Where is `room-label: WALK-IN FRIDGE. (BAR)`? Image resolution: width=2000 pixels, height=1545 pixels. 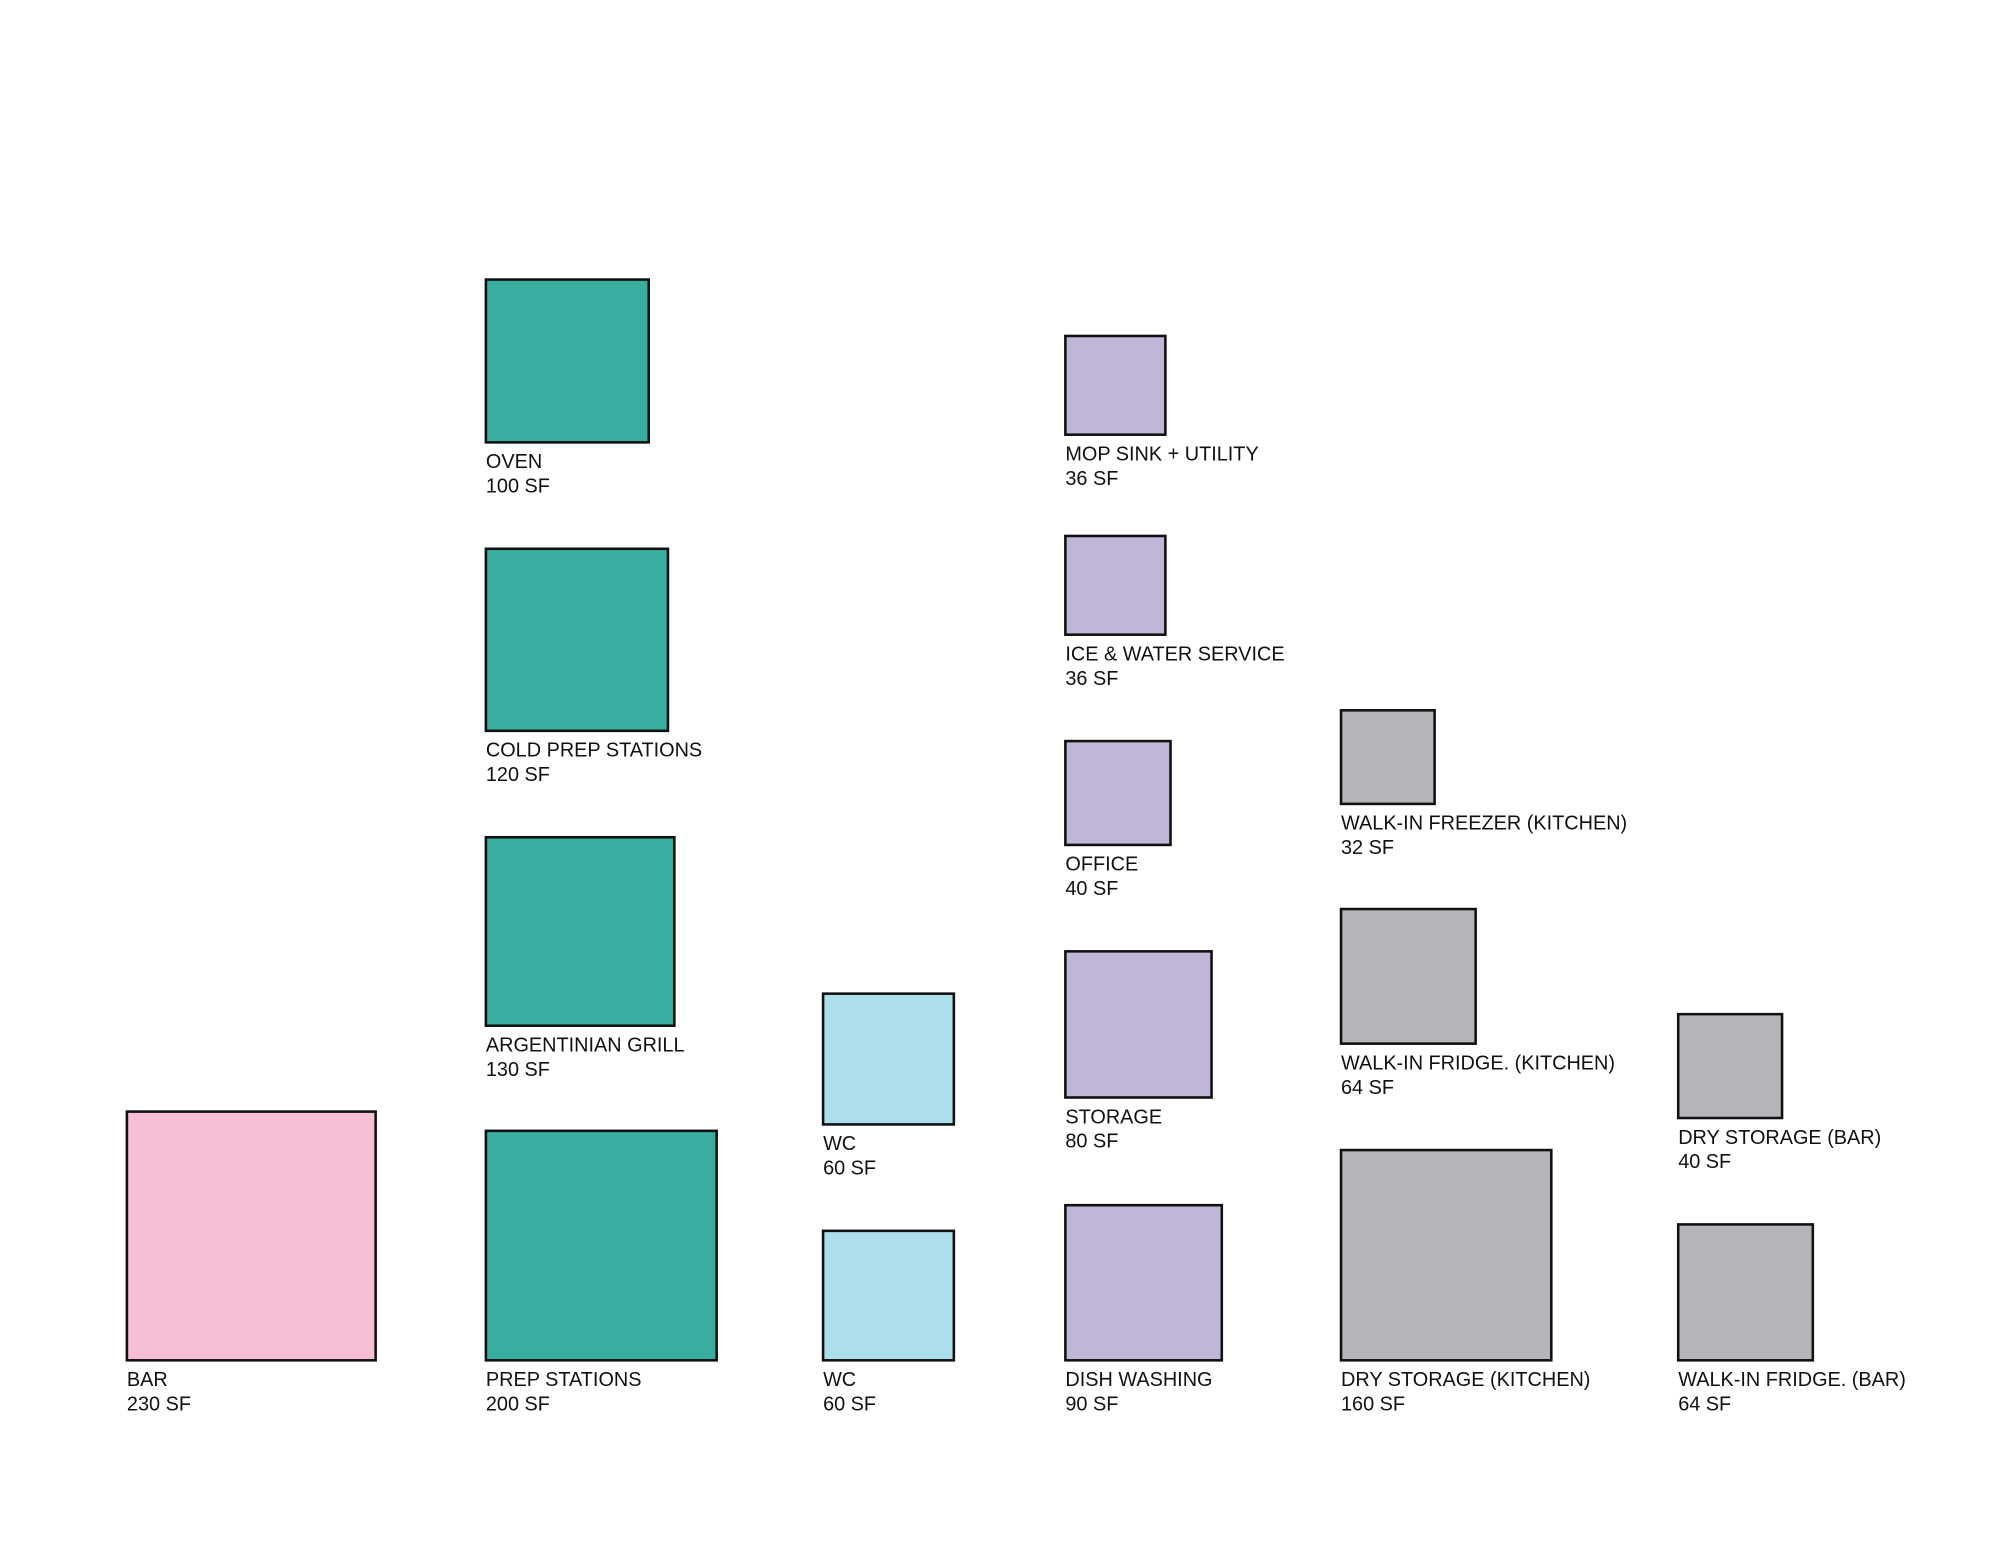
room-label: WALK-IN FRIDGE. (BAR) is located at coordinates (1792, 1380).